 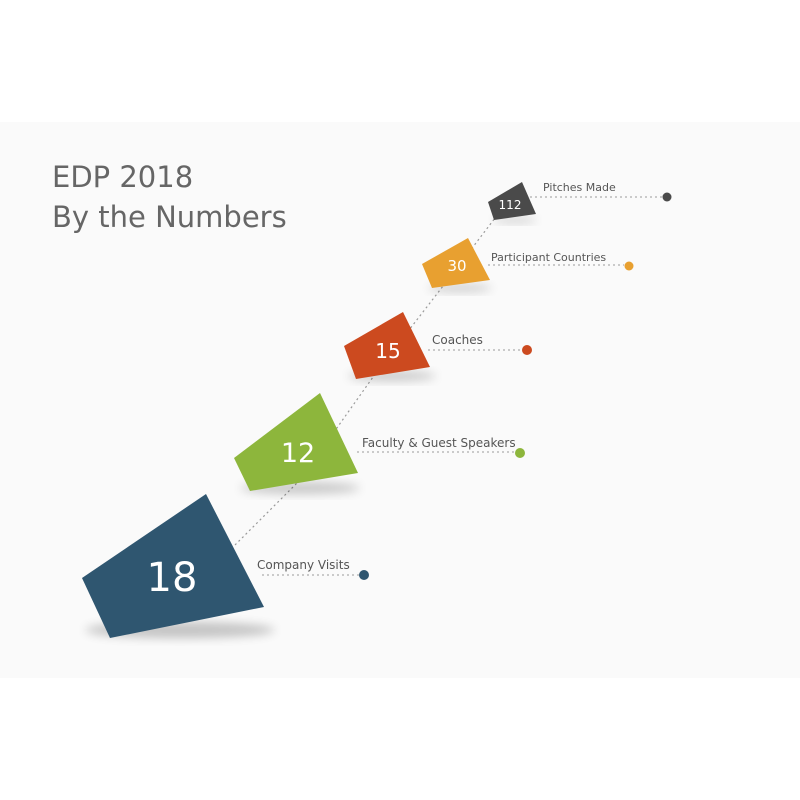 What do you see at coordinates (579, 187) in the screenshot?
I see `stat-label: Pitches Made` at bounding box center [579, 187].